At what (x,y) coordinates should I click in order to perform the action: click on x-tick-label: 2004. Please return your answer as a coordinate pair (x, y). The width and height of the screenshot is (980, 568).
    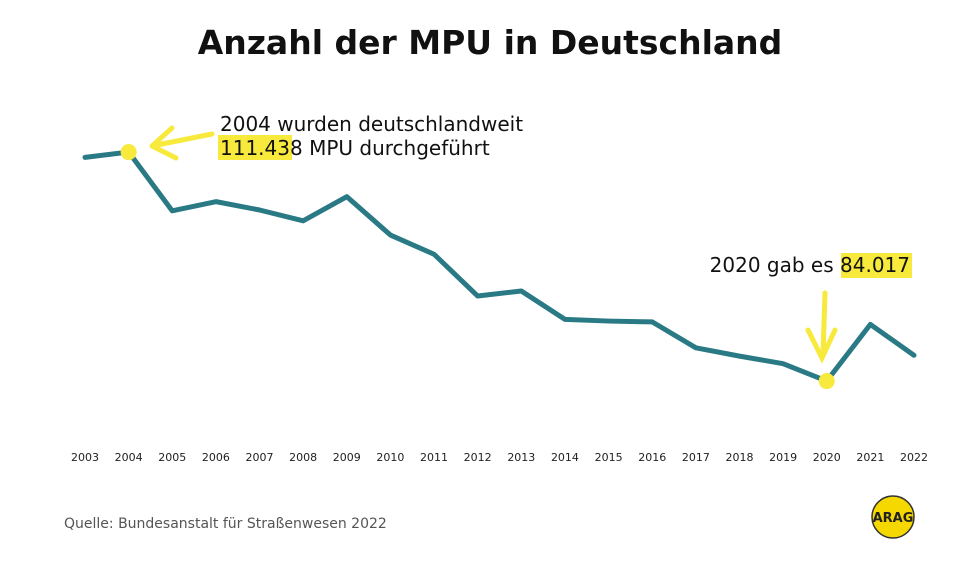
    Looking at the image, I should click on (129, 457).